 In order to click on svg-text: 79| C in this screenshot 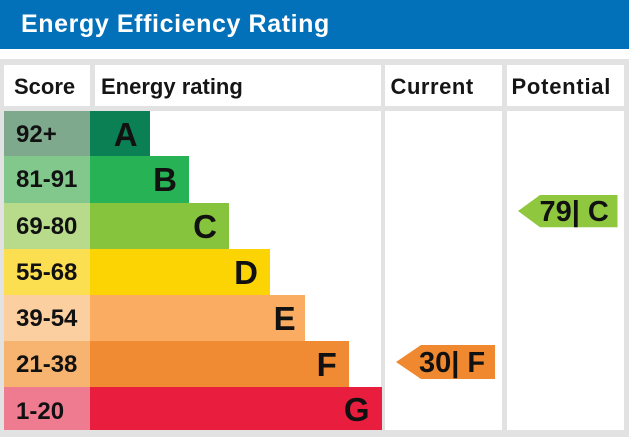, I will do `click(574, 212)`.